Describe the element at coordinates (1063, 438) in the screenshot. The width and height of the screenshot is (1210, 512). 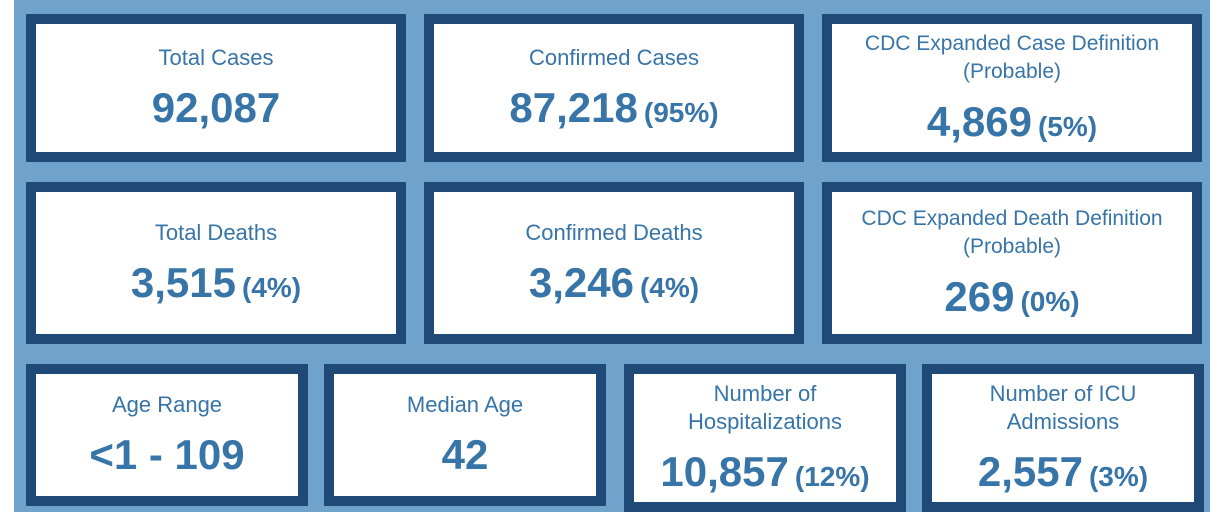
I see `icu-admissions-card: Number of ICU Admissions 2,557 (3%)` at that location.